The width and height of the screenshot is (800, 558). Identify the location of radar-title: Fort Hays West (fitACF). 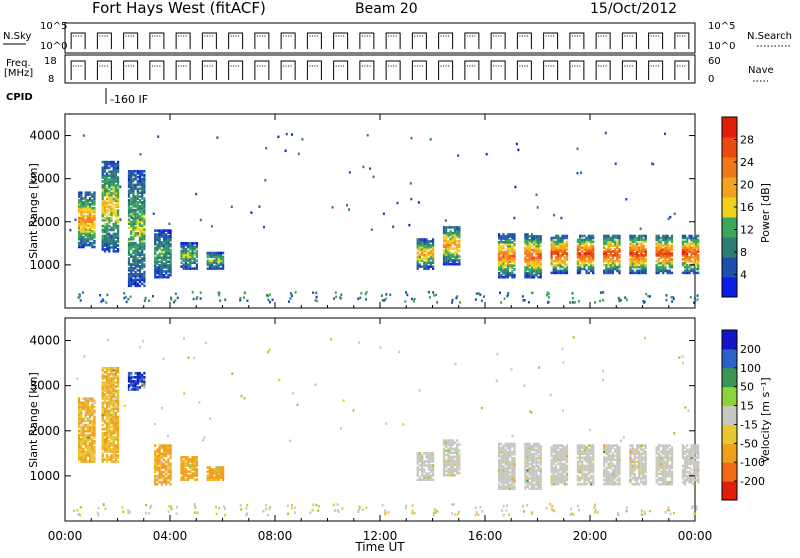
(179, 8).